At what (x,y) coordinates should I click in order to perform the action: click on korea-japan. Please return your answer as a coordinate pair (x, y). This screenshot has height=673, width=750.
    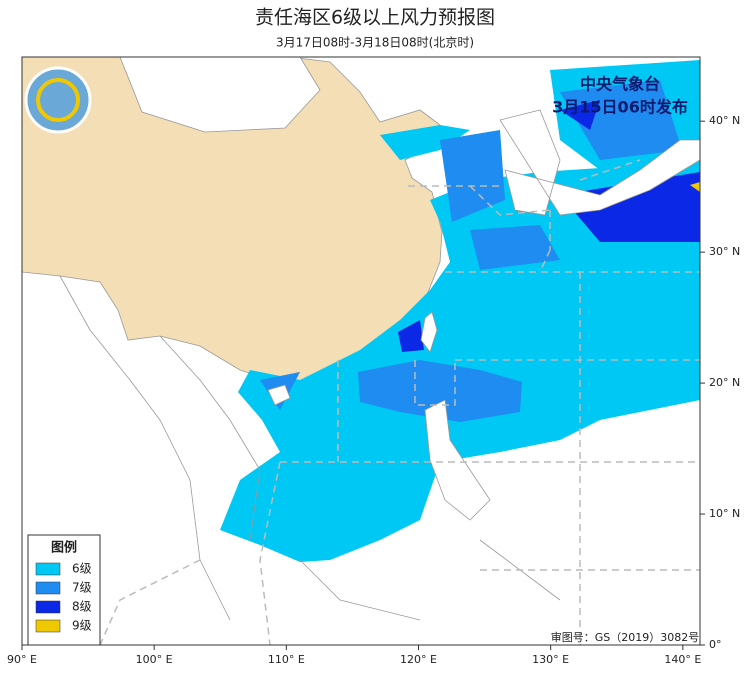
    Looking at the image, I should click on (599, 162).